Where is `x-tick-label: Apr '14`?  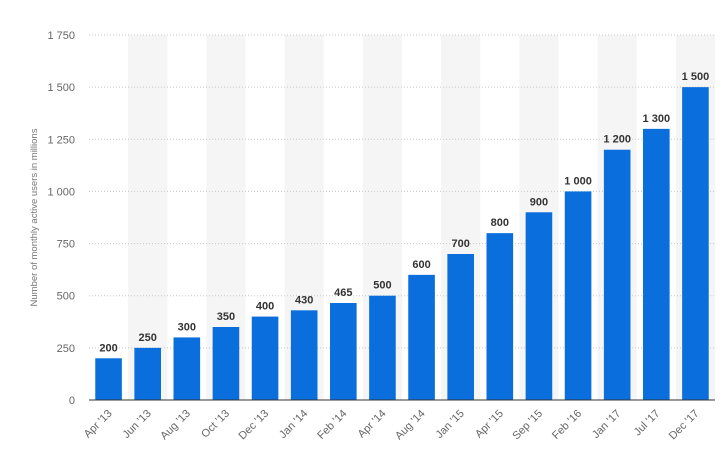 x-tick-label: Apr '14 is located at coordinates (372, 424).